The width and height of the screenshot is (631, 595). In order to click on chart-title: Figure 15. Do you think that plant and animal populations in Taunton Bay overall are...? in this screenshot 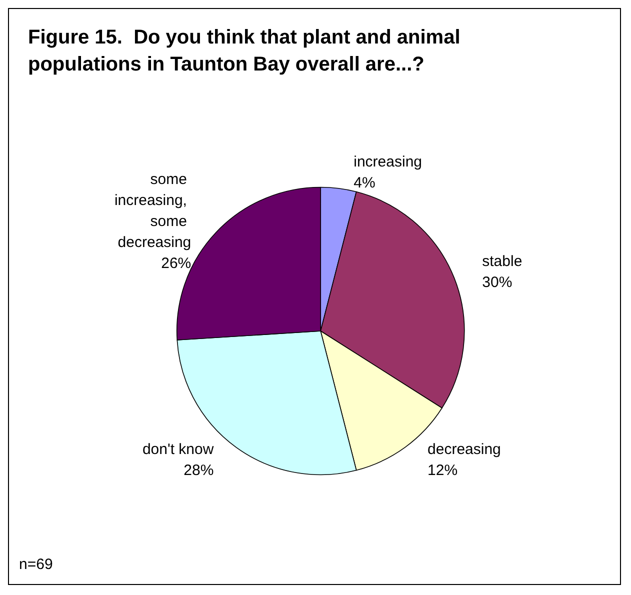, I will do `click(247, 51)`.